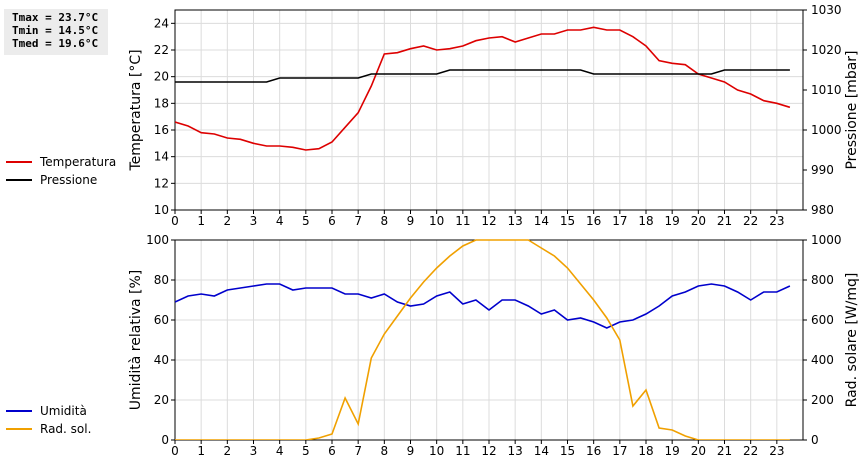 Image resolution: width=860 pixels, height=460 pixels. Describe the element at coordinates (822, 280) in the screenshot. I see `y-tick-label-right: 800` at that location.